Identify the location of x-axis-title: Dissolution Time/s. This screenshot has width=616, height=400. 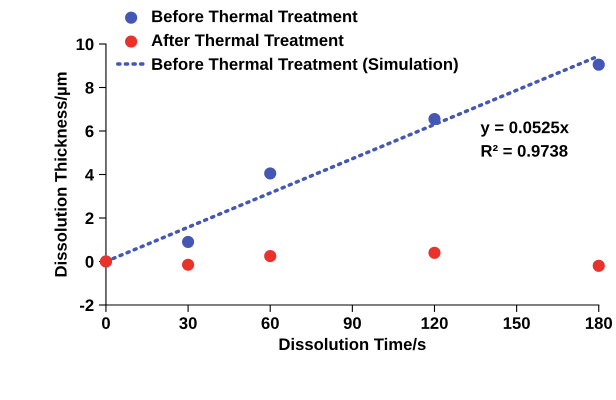
(353, 344).